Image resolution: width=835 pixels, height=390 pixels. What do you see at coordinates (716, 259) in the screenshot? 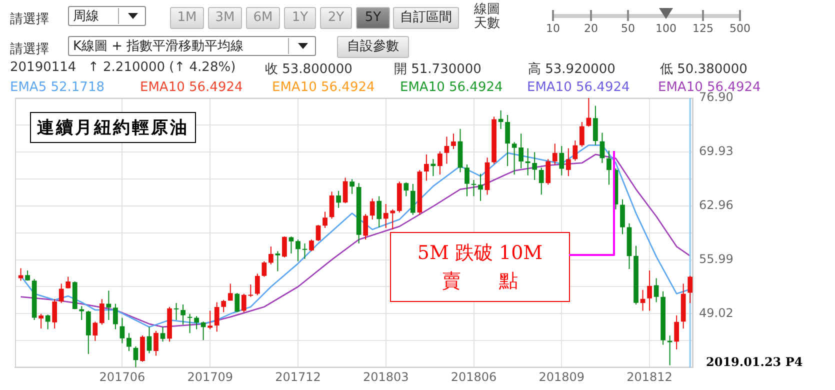
I see `y-tick-label: 55.99` at bounding box center [716, 259].